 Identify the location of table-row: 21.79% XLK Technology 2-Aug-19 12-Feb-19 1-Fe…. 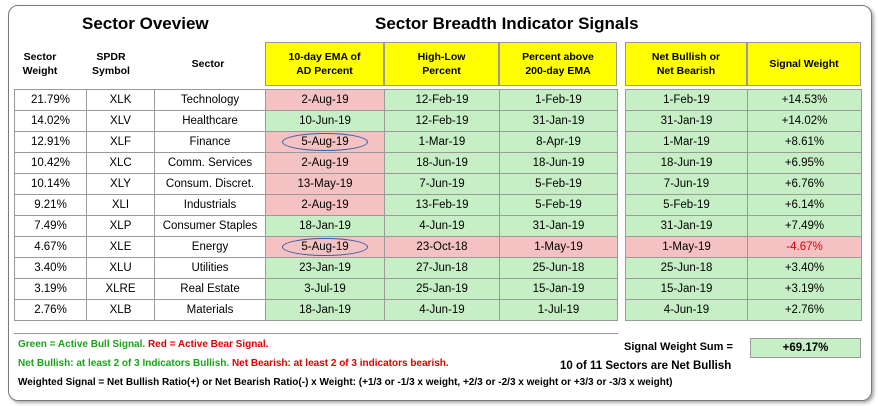
(316, 100).